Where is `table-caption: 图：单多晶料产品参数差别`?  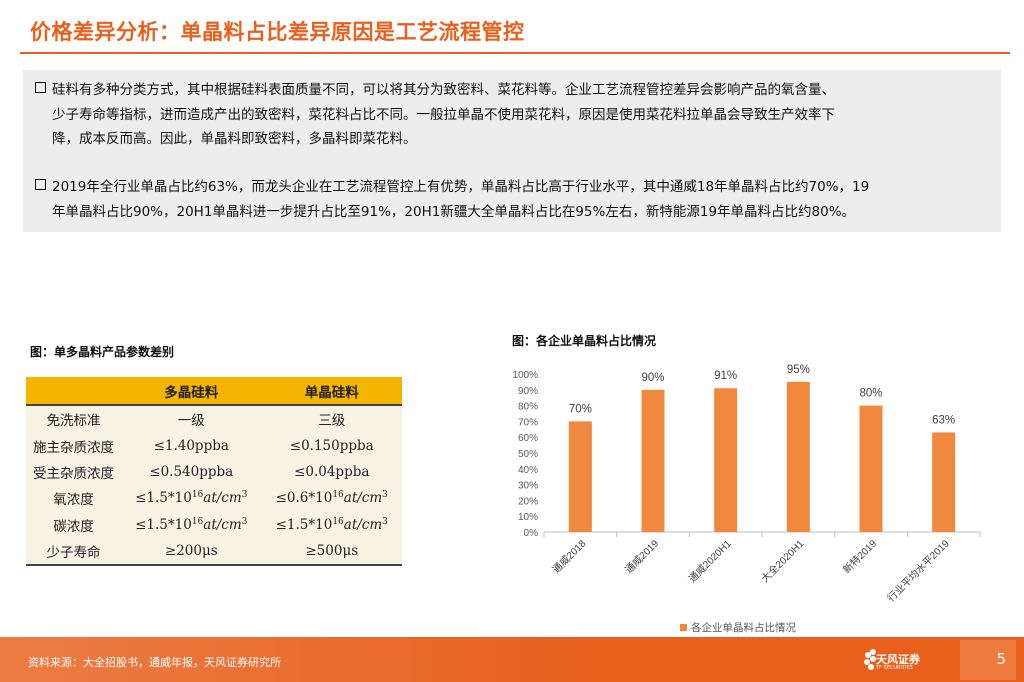 table-caption: 图：单多晶料产品参数差别 is located at coordinates (102, 352).